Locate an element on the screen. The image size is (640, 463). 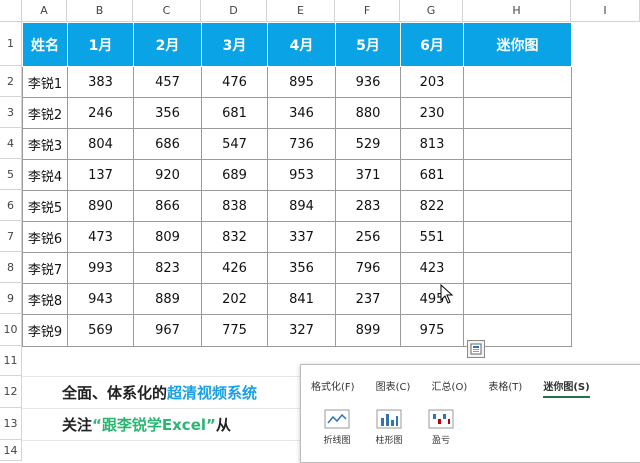
col-header-i: I is located at coordinates (605, 11).